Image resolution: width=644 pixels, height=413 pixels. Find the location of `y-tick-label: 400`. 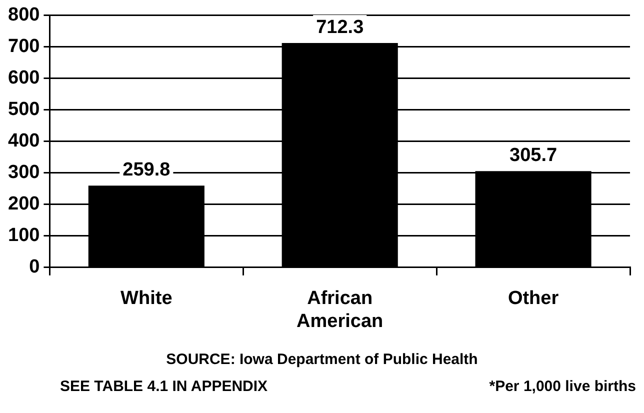

y-tick-label: 400 is located at coordinates (24, 141).